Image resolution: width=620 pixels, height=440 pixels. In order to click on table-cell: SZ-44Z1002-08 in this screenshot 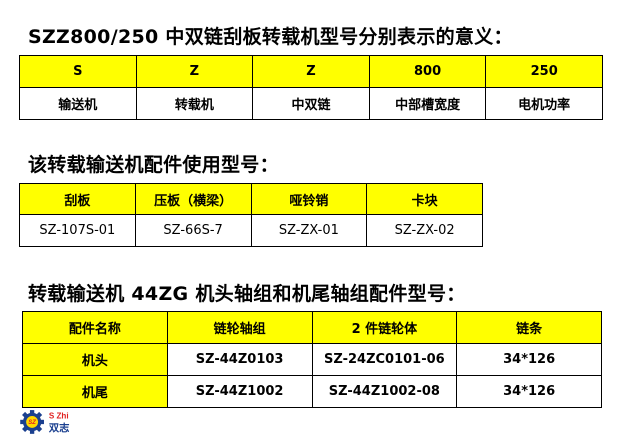, I will do `click(384, 391)`.